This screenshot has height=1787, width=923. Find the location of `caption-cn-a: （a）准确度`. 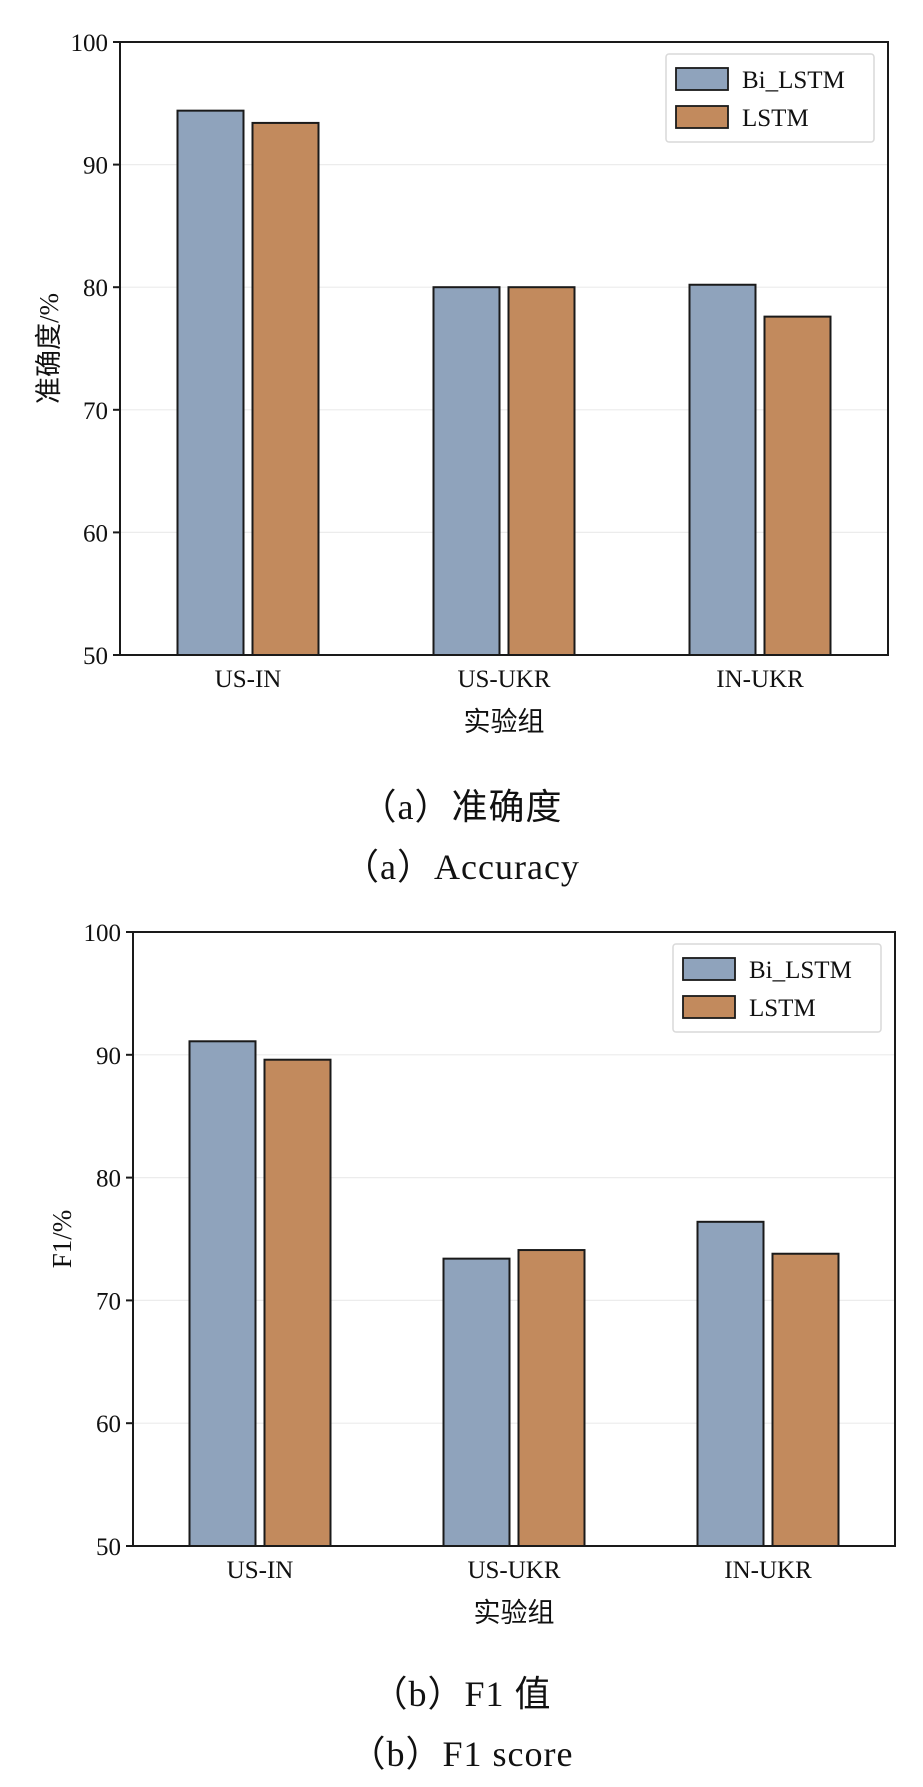

caption-cn-a: （a）准确度 is located at coordinates (461, 807).